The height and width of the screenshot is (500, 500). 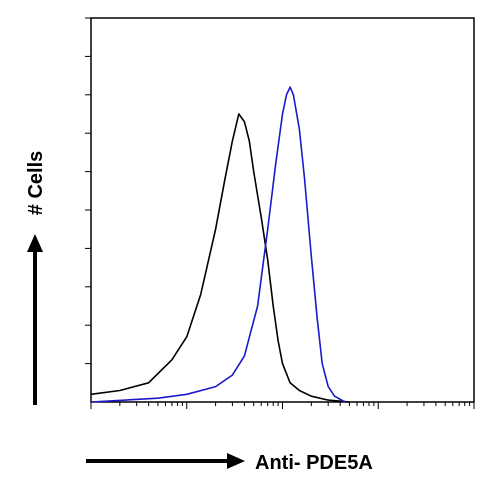 I want to click on y-axis-arrow, so click(x=35, y=319).